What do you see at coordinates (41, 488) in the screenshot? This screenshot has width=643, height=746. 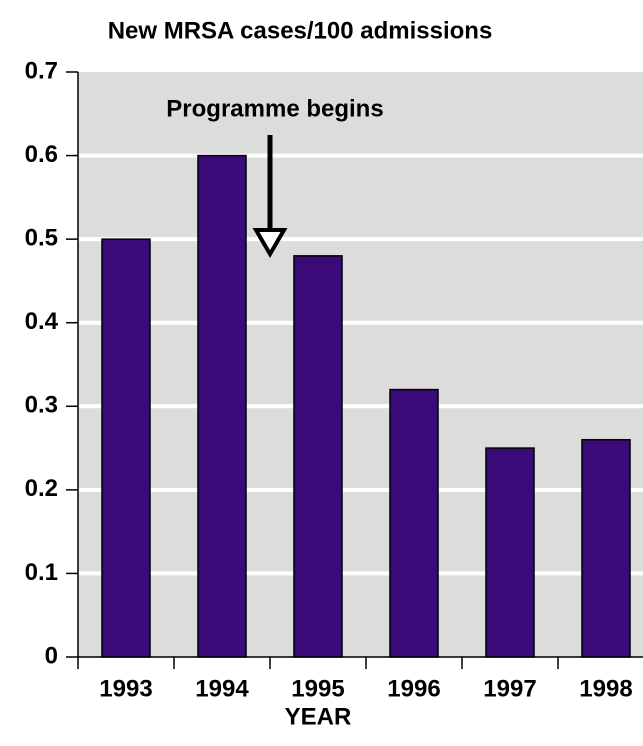 I see `y-tick-label: 0.2` at bounding box center [41, 488].